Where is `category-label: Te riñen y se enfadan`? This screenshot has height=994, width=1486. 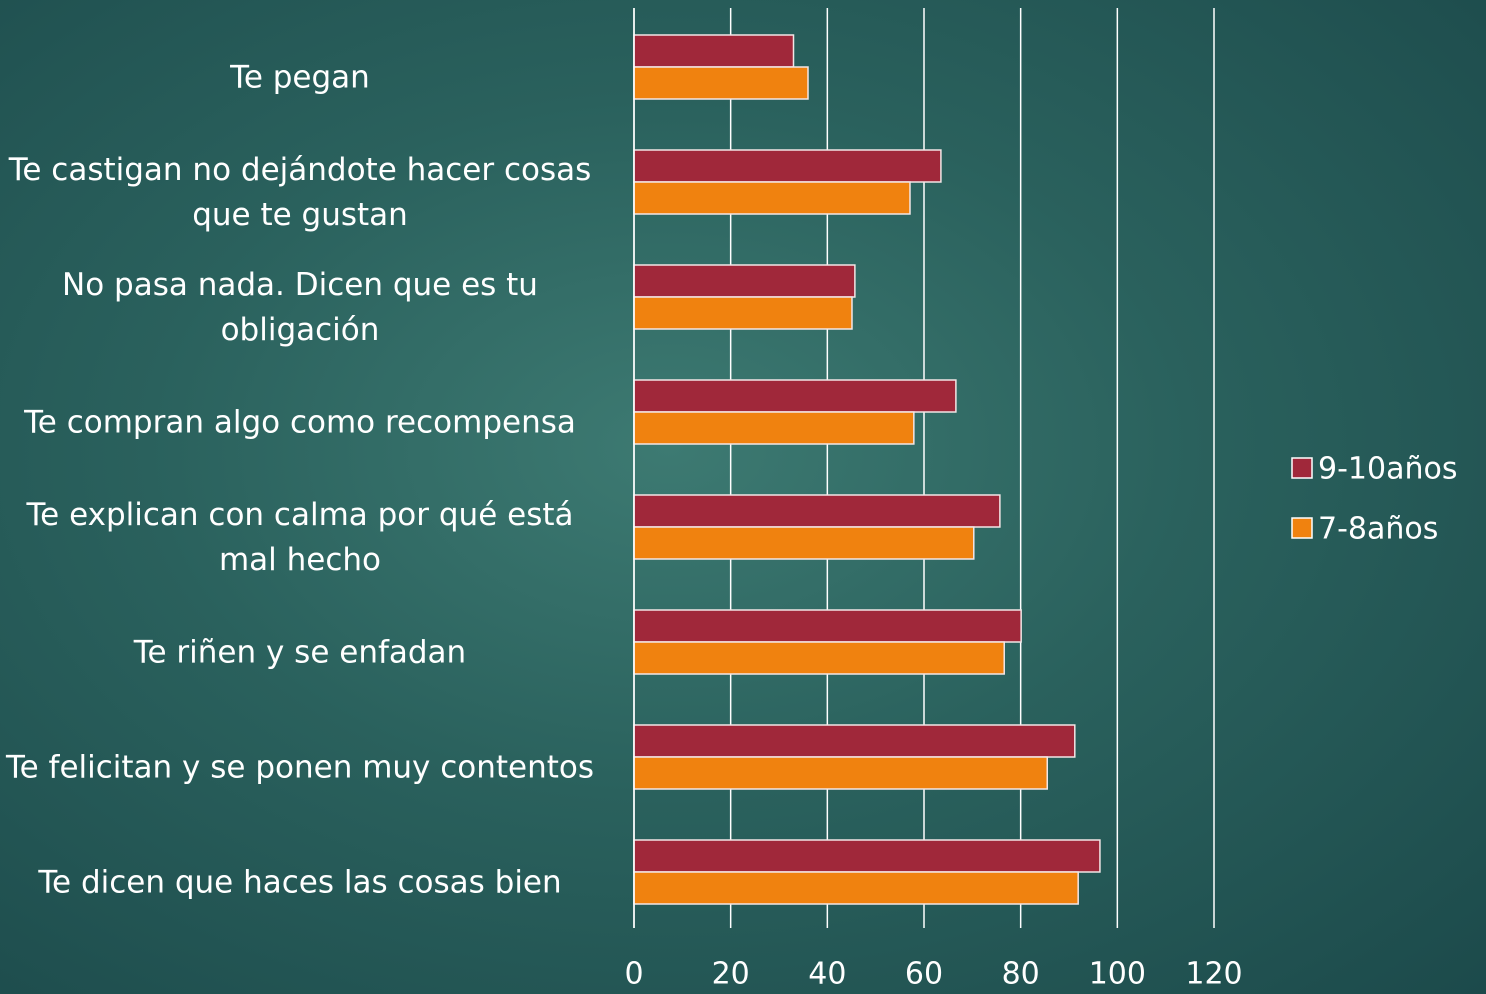 category-label: Te riñen y se enfadan is located at coordinates (300, 652).